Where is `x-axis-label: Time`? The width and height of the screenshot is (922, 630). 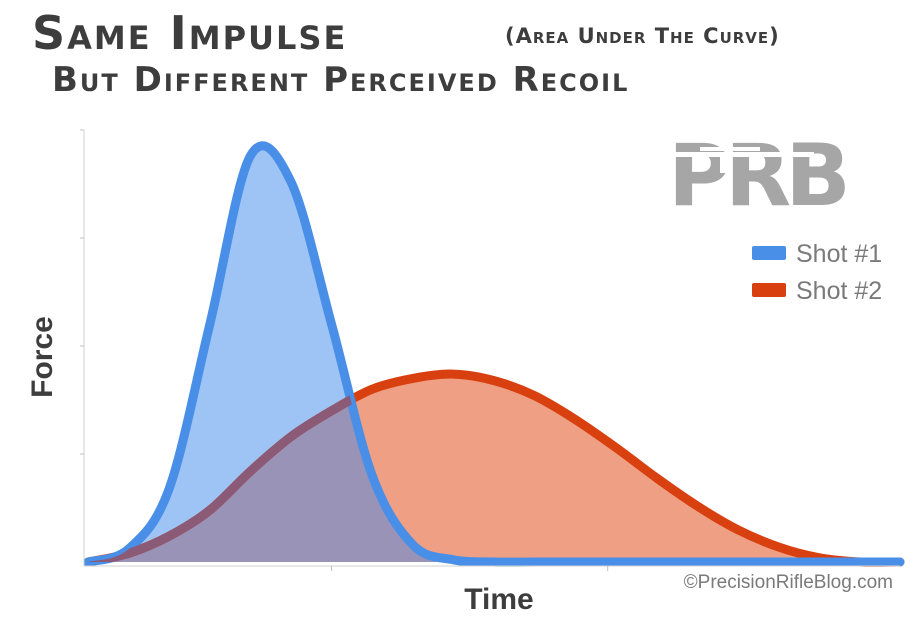 x-axis-label: Time is located at coordinates (498, 599).